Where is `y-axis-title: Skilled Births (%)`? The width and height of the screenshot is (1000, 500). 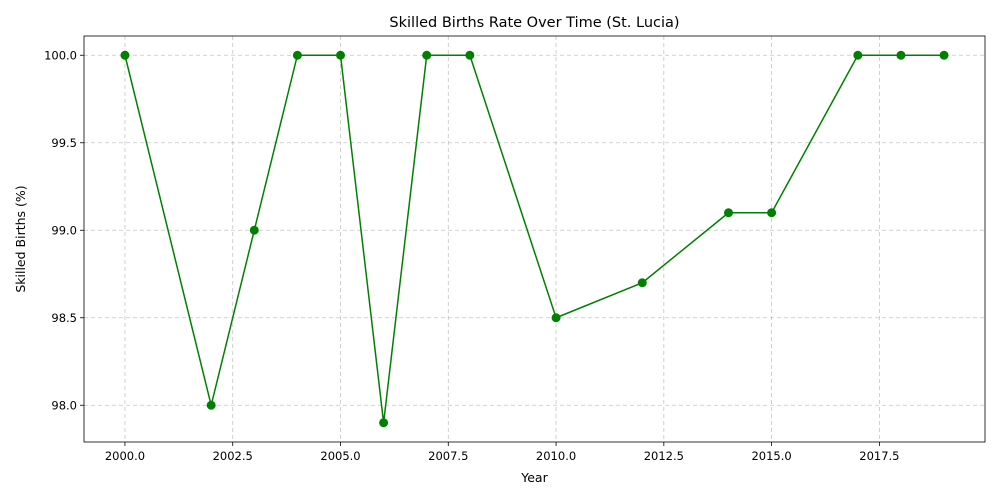
y-axis-title: Skilled Births (%) is located at coordinates (20, 238).